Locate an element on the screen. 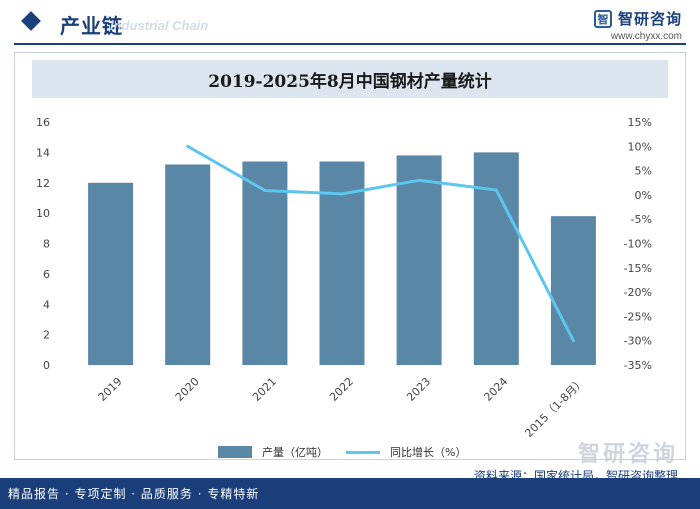  y-right-tick: -30% is located at coordinates (638, 341).